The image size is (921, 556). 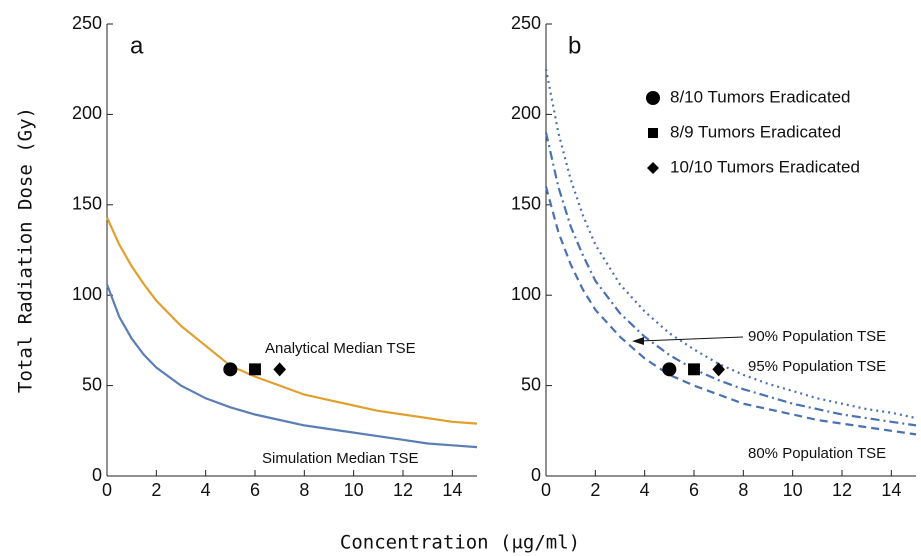 What do you see at coordinates (291, 366) in the screenshot?
I see `line` at bounding box center [291, 366].